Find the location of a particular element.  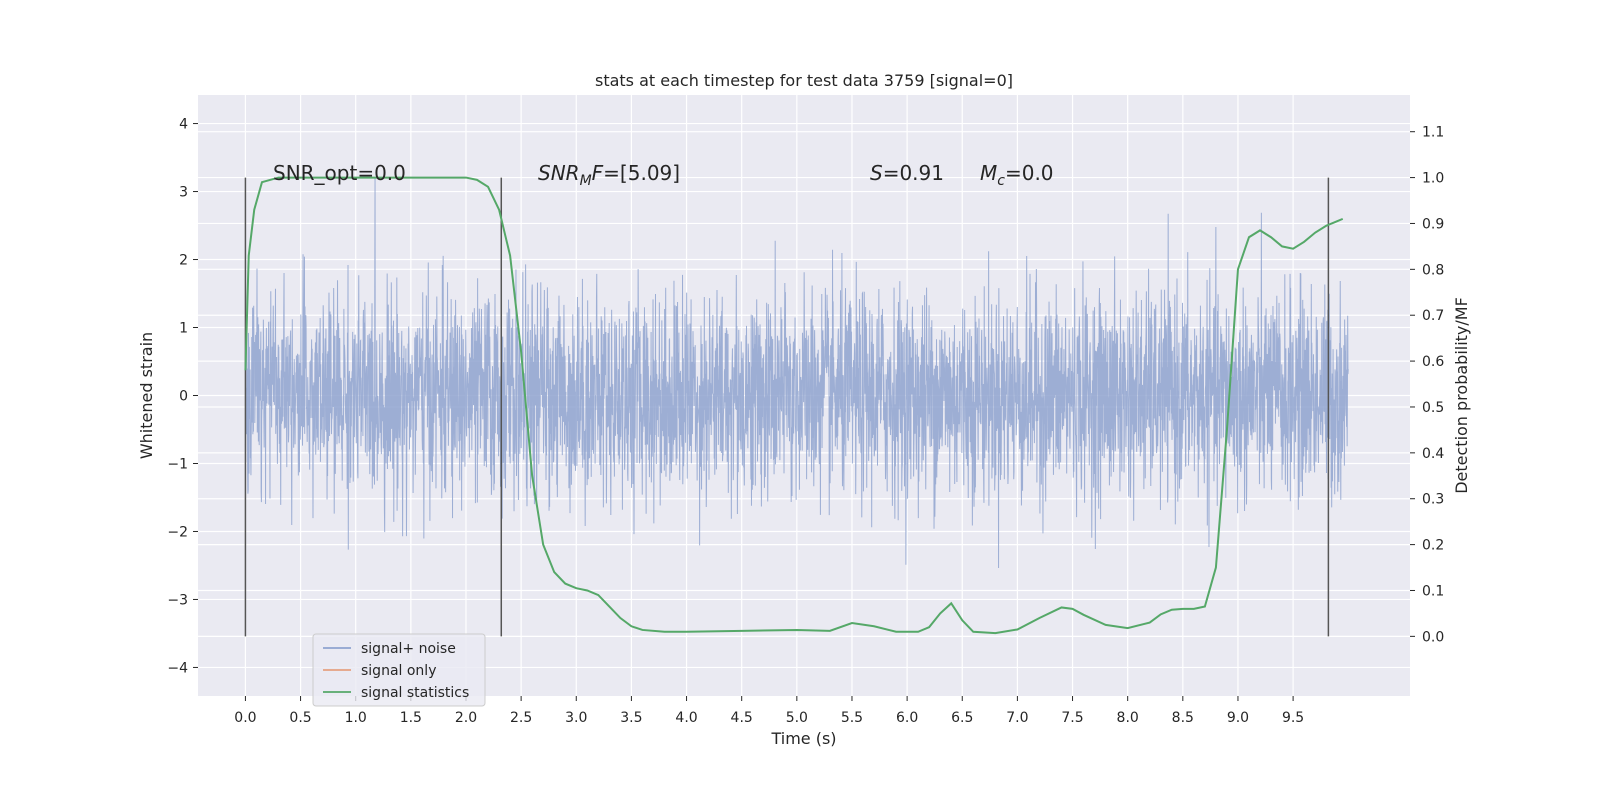

x-tick-label: 3.0 is located at coordinates (576, 718).